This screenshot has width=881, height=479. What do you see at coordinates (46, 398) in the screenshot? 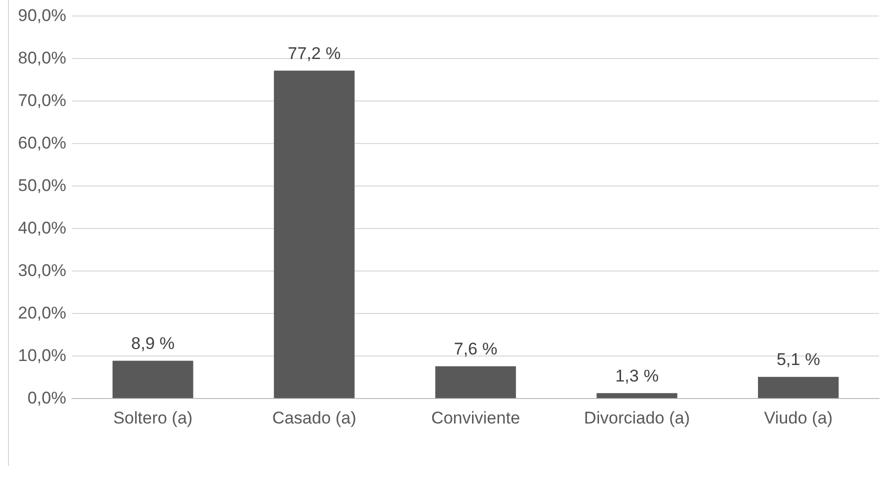
I see `y-tick-label: 0,0%` at bounding box center [46, 398].